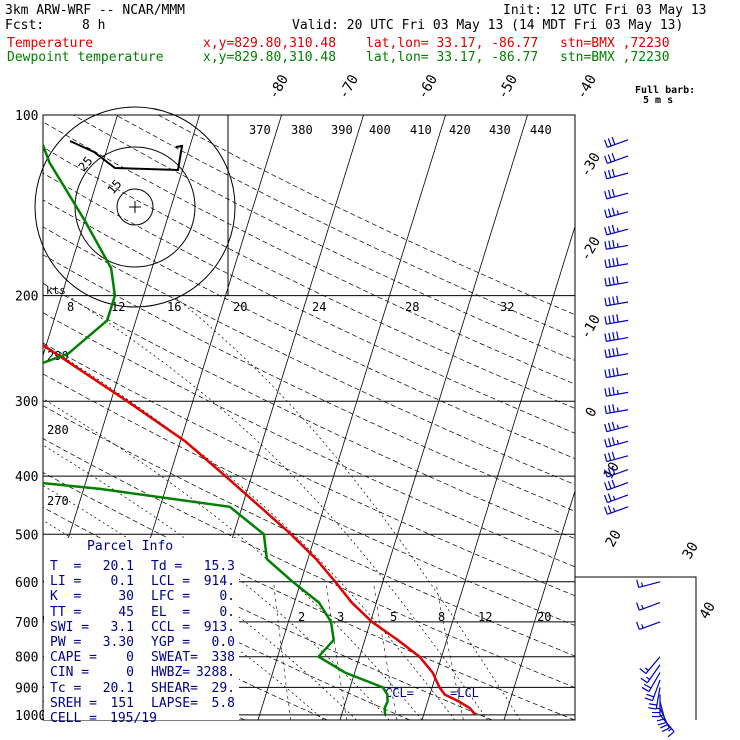  What do you see at coordinates (30, 716) in the screenshot?
I see `pressure-tick-label: 1000` at bounding box center [30, 716].